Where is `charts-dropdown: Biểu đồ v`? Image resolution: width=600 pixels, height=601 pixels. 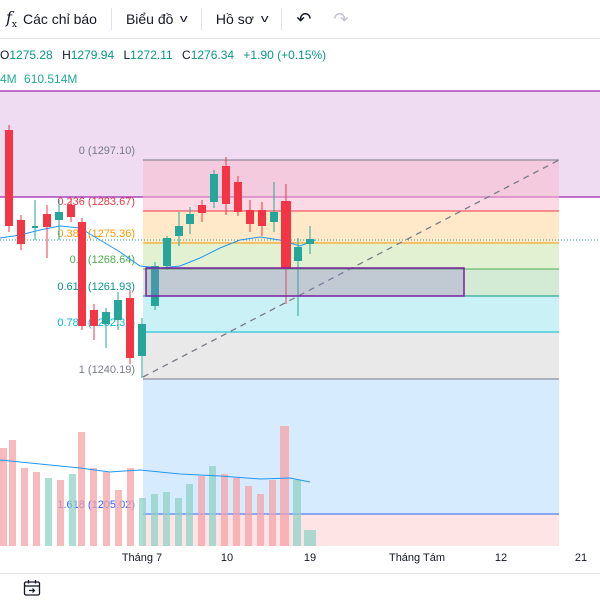 charts-dropdown: Biểu đồ v is located at coordinates (156, 19).